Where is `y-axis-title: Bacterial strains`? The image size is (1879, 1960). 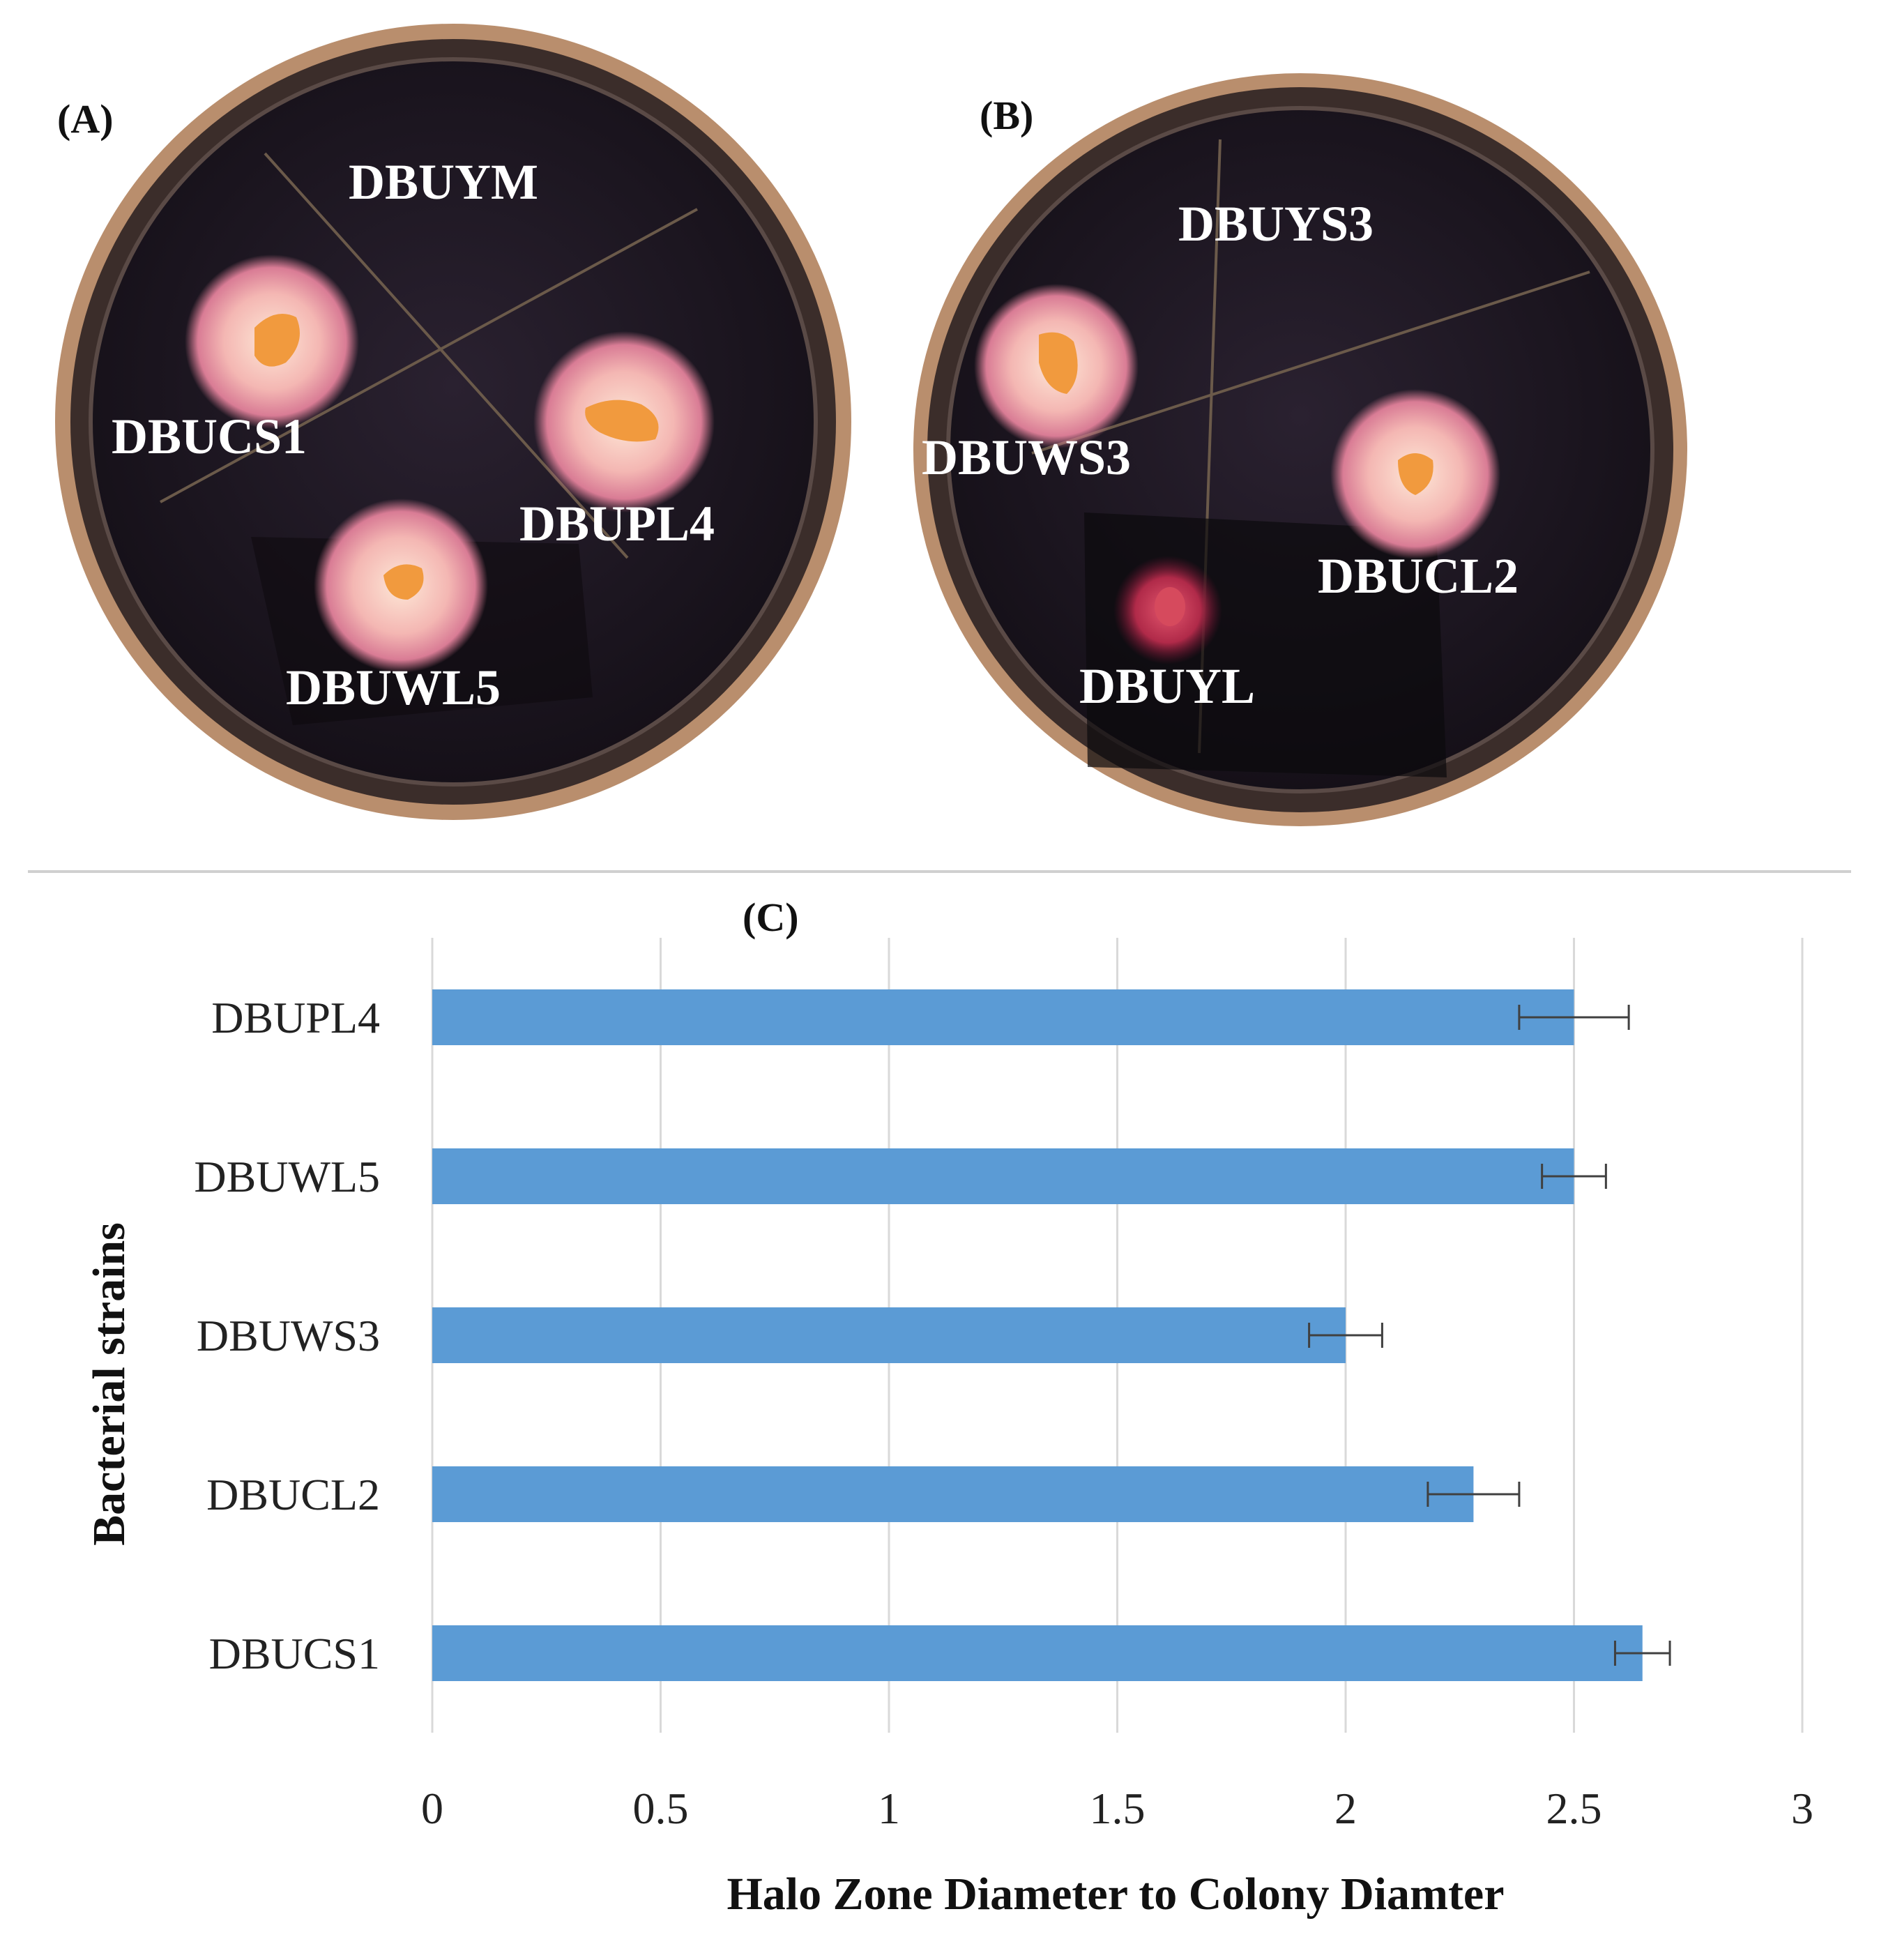 y-axis-title: Bacterial strains is located at coordinates (109, 1384).